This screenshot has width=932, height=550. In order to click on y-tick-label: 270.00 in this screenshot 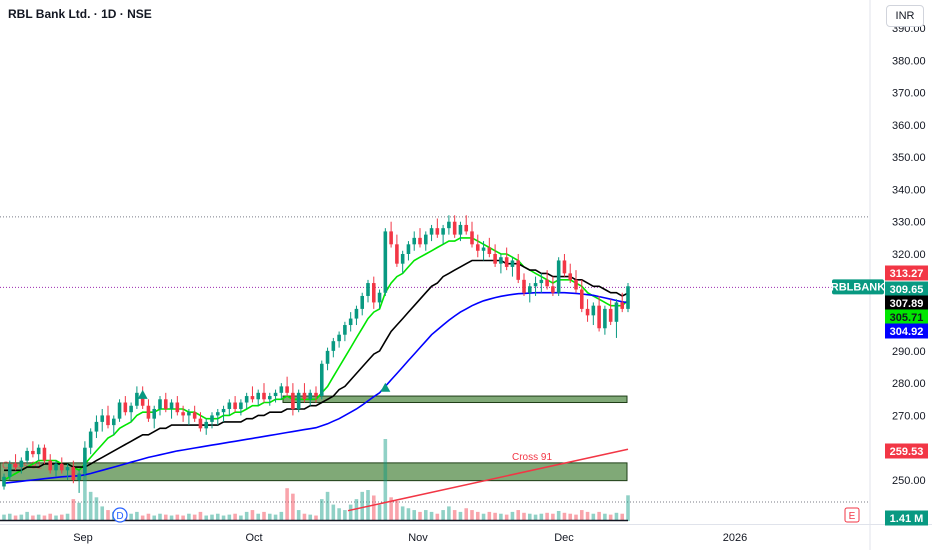, I will do `click(909, 416)`.